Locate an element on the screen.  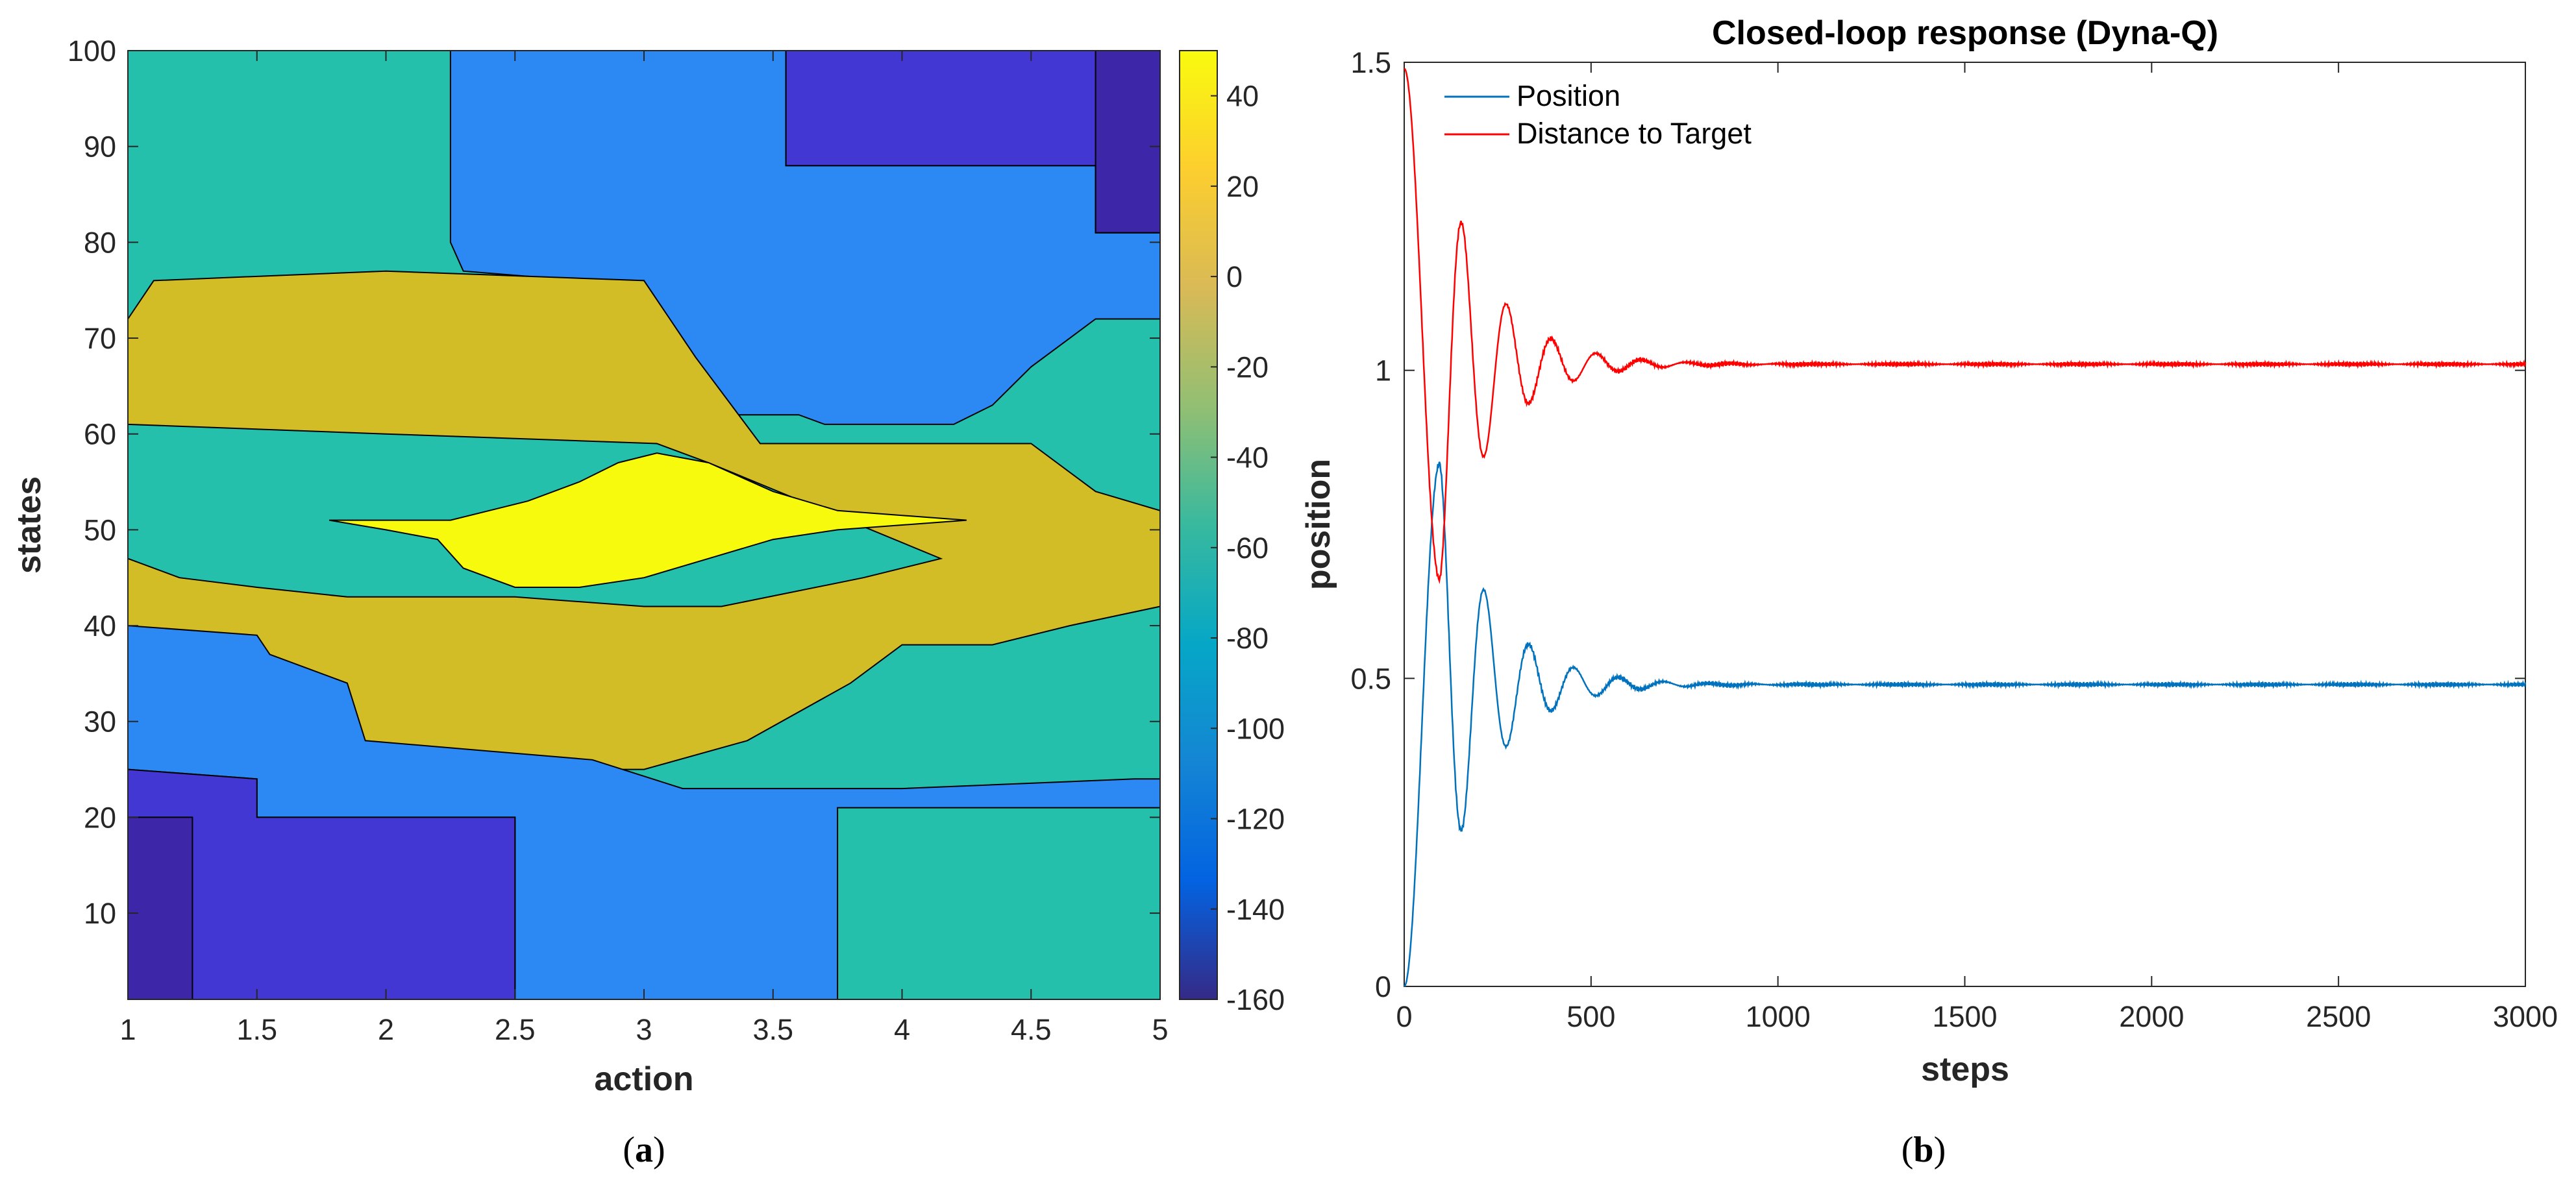
line-x-tick-label: 3000 is located at coordinates (2525, 1017).